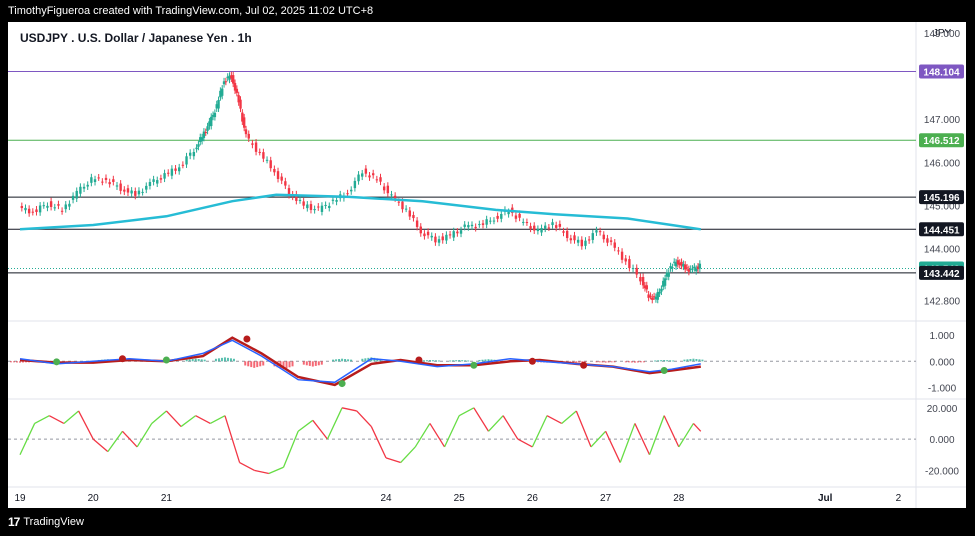 The width and height of the screenshot is (975, 536). What do you see at coordinates (460, 498) in the screenshot?
I see `x-tick-label: 25` at bounding box center [460, 498].